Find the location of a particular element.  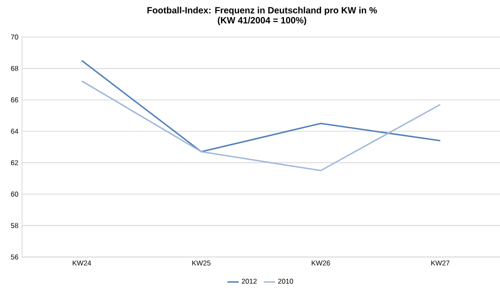

chart-title: Football-Index: Frequenz in Deutschland pro KW in % is located at coordinates (262, 11).